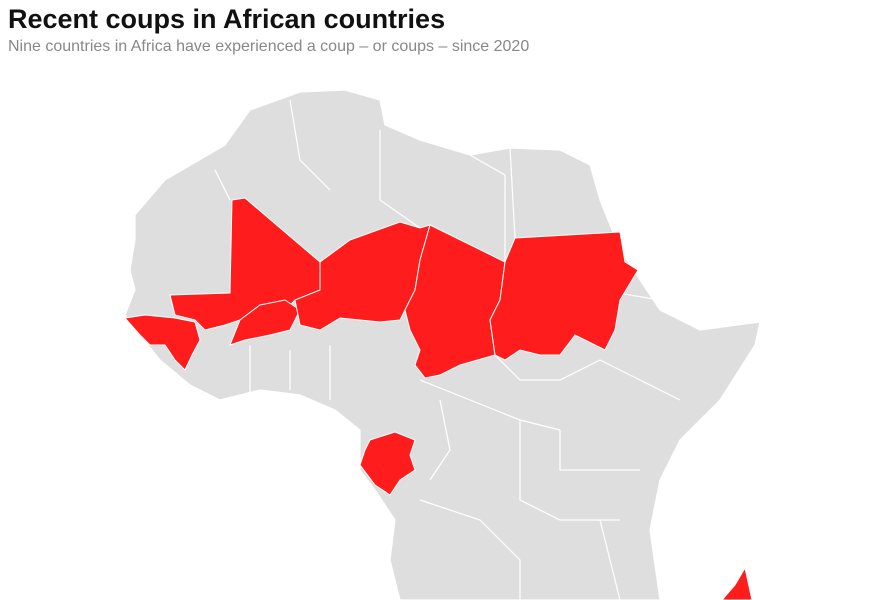  I want to click on niger, so click(362, 276).